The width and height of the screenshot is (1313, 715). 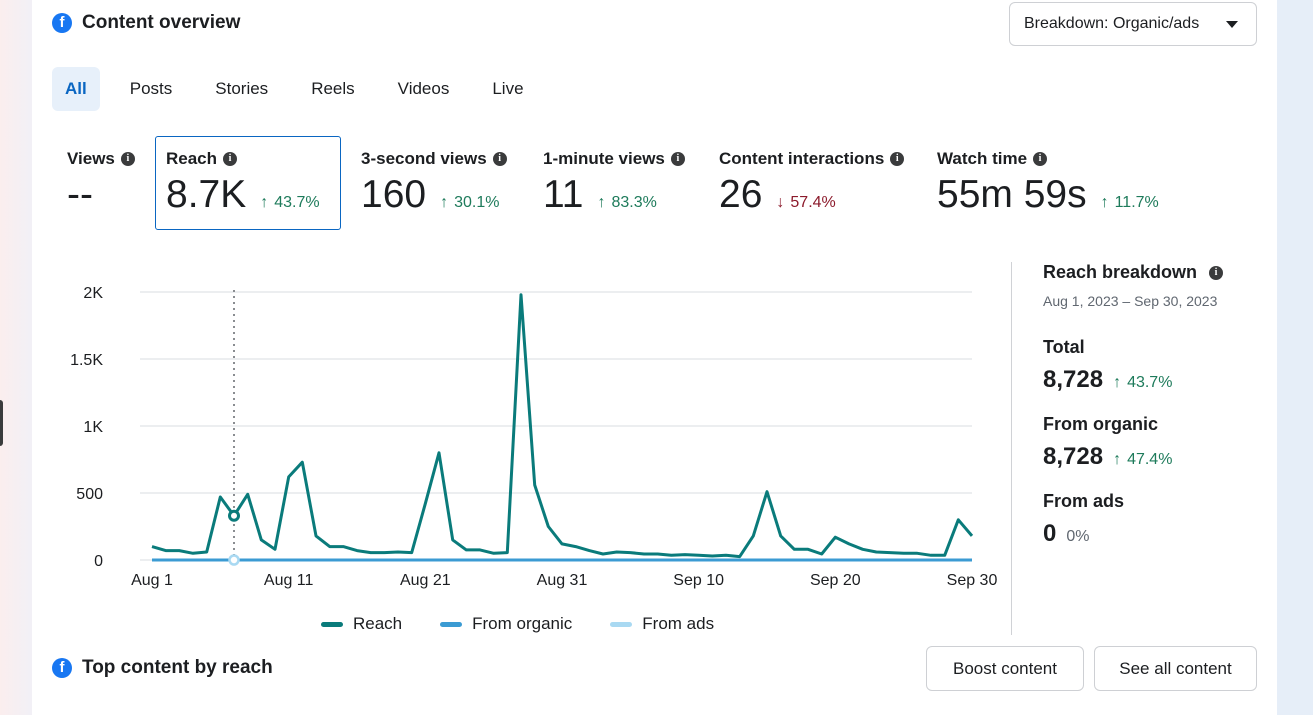 What do you see at coordinates (1153, 365) in the screenshot?
I see `breakdown-total: Total 8,728 ↑ 43.7%` at bounding box center [1153, 365].